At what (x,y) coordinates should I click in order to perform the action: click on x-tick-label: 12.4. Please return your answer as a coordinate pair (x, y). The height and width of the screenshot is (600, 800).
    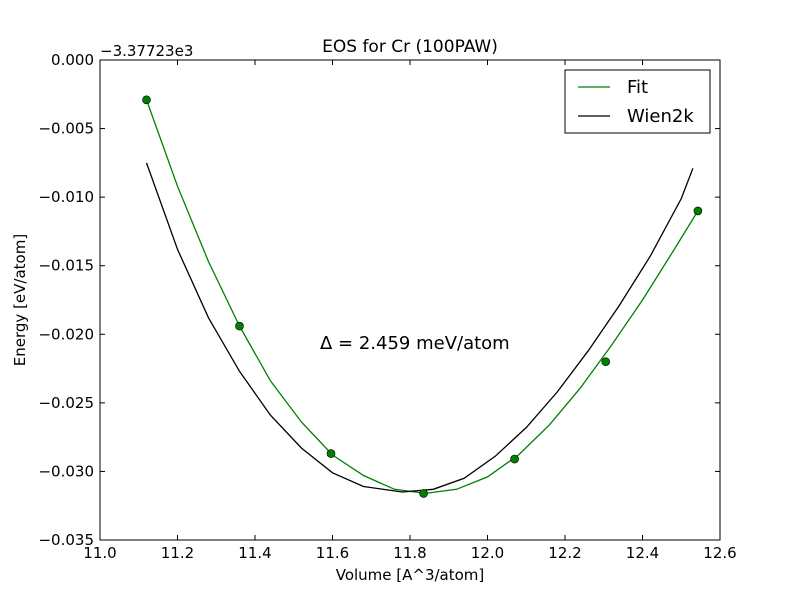
    Looking at the image, I should click on (642, 553).